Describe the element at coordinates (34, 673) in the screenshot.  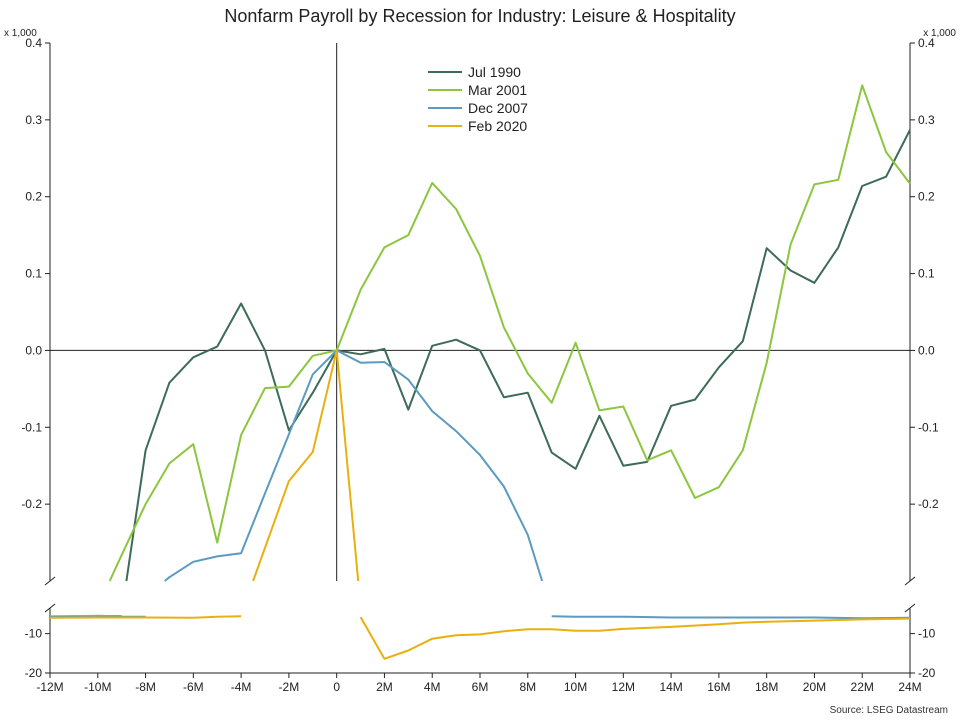
I see `y-tick-label-left-lower: -20` at that location.